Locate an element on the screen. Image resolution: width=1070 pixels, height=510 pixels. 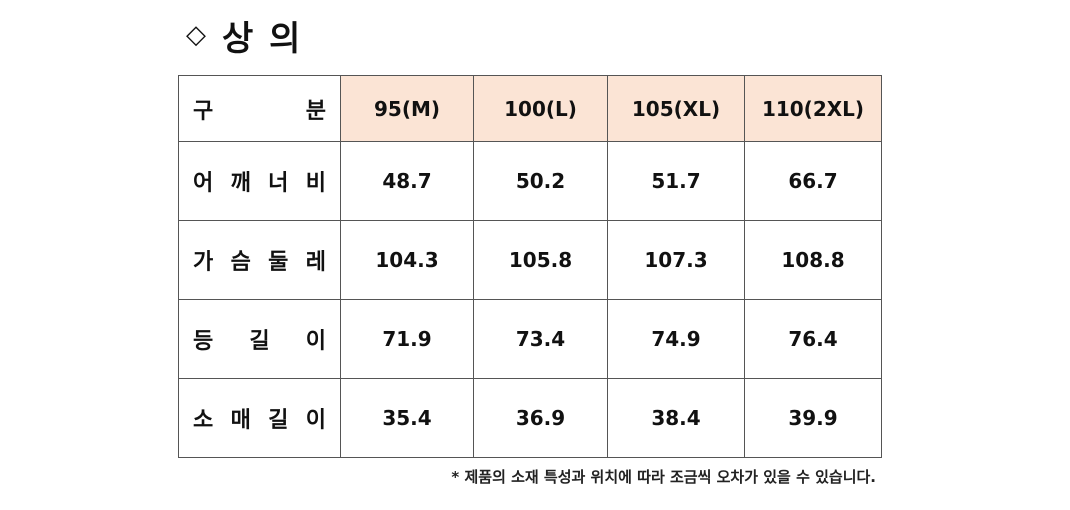
cell-value: 71.9 is located at coordinates (407, 339).